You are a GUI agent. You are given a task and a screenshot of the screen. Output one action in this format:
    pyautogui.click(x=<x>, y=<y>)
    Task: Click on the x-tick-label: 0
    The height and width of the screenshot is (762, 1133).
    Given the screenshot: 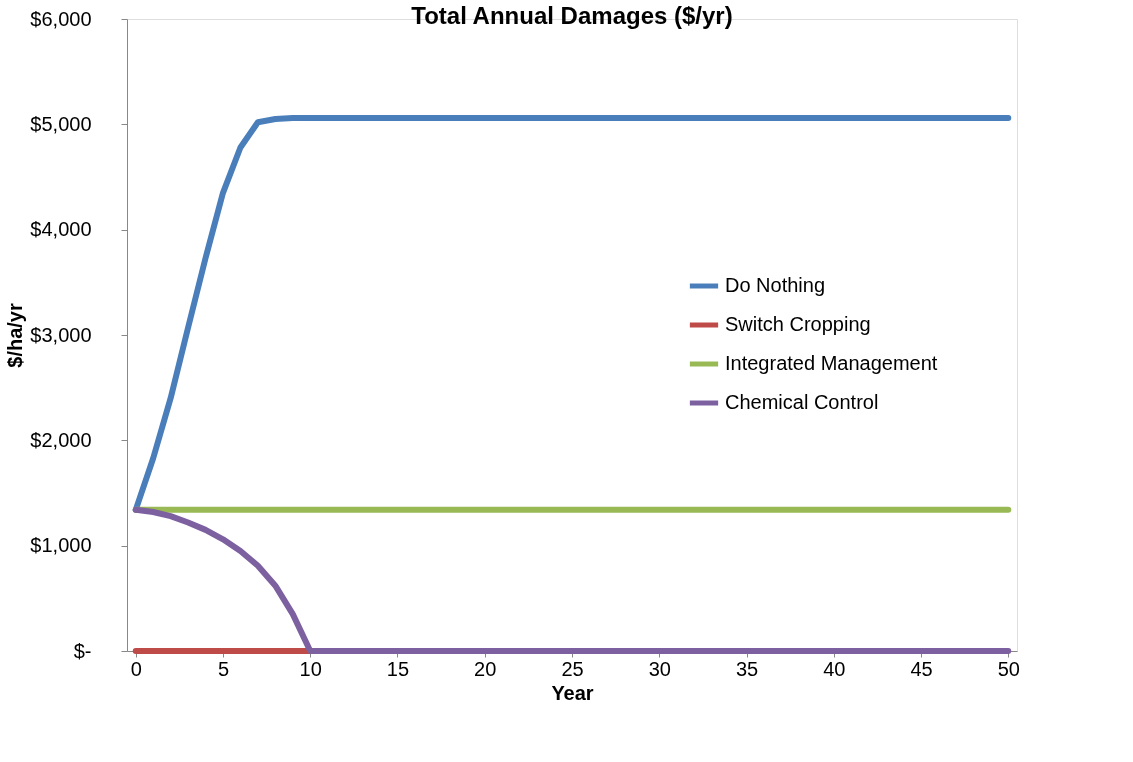 What is the action you would take?
    pyautogui.click(x=136, y=668)
    